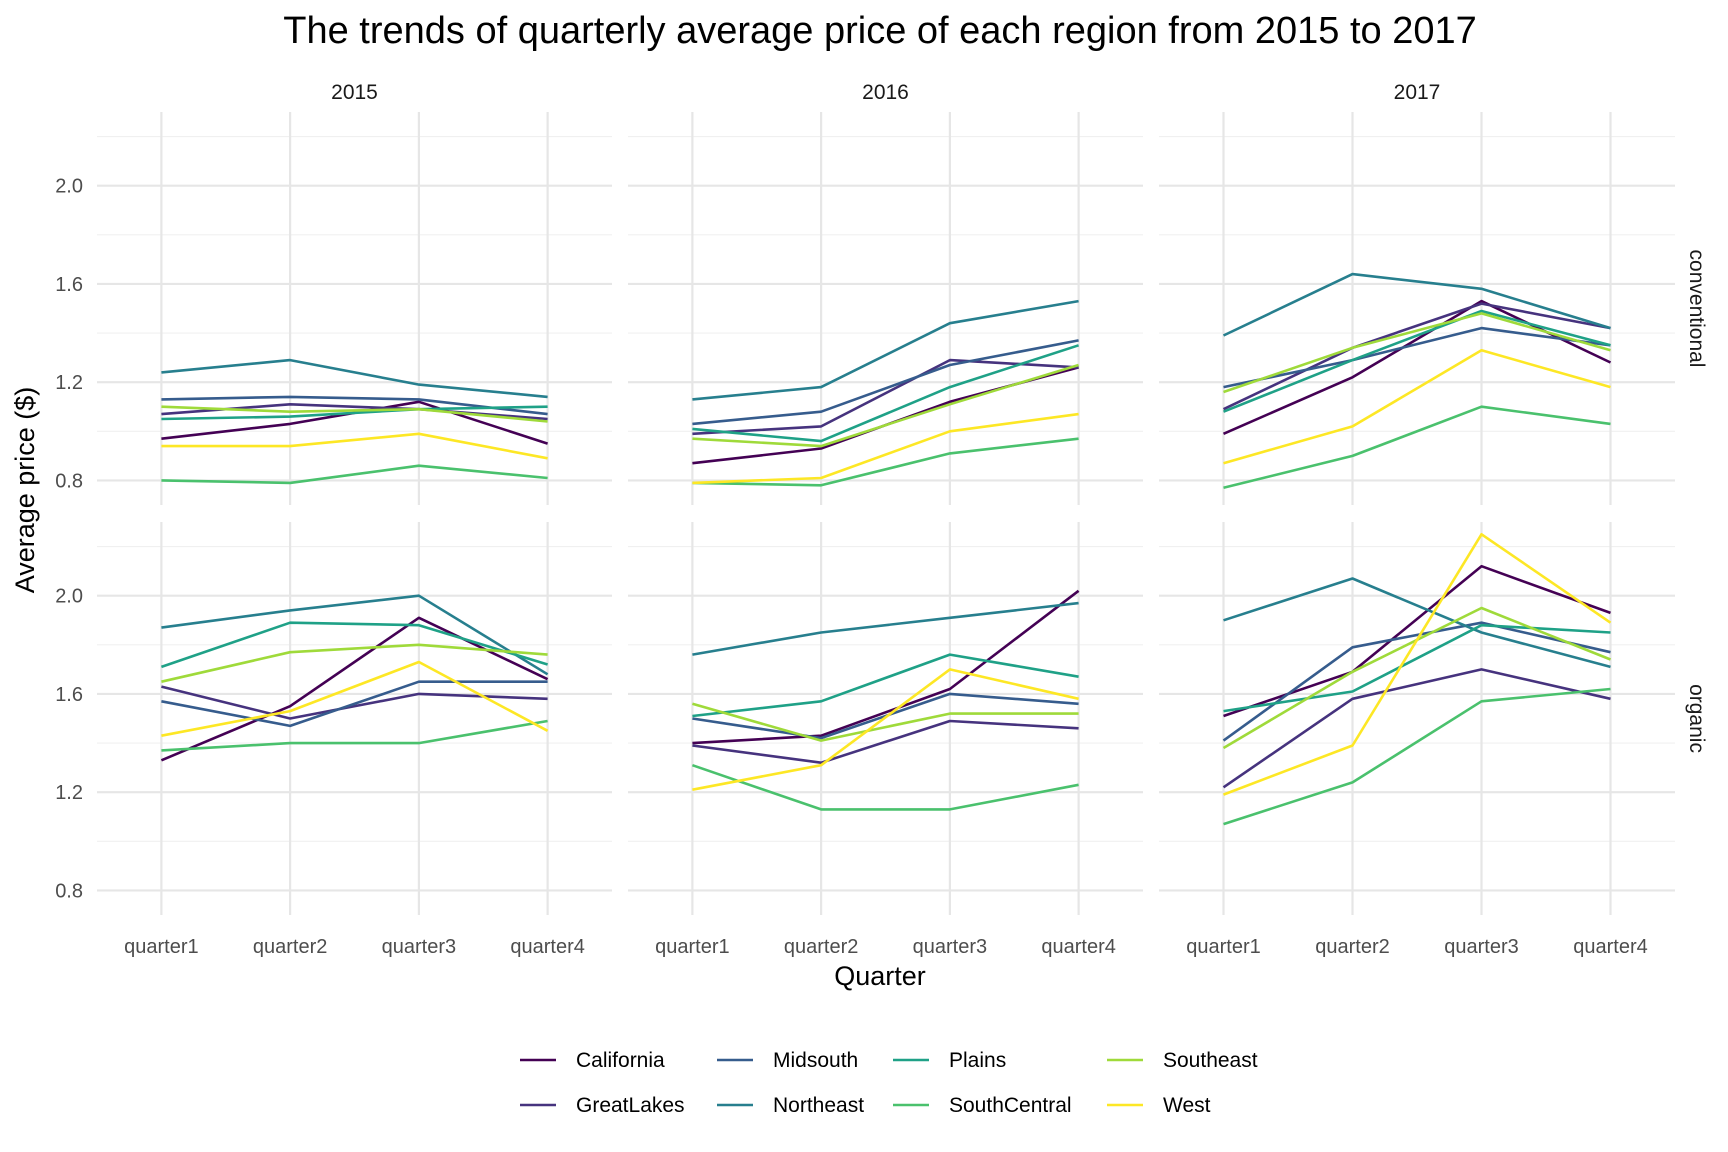  I want to click on legend-label: West, so click(1187, 1105).